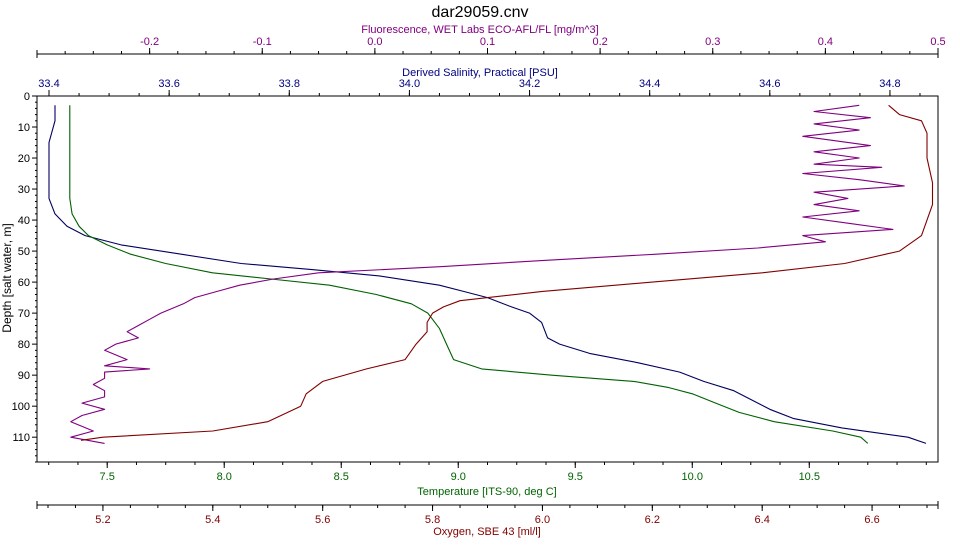 The height and width of the screenshot is (545, 960). What do you see at coordinates (322, 520) in the screenshot?
I see `oxy-tick-label: 5.6` at bounding box center [322, 520].